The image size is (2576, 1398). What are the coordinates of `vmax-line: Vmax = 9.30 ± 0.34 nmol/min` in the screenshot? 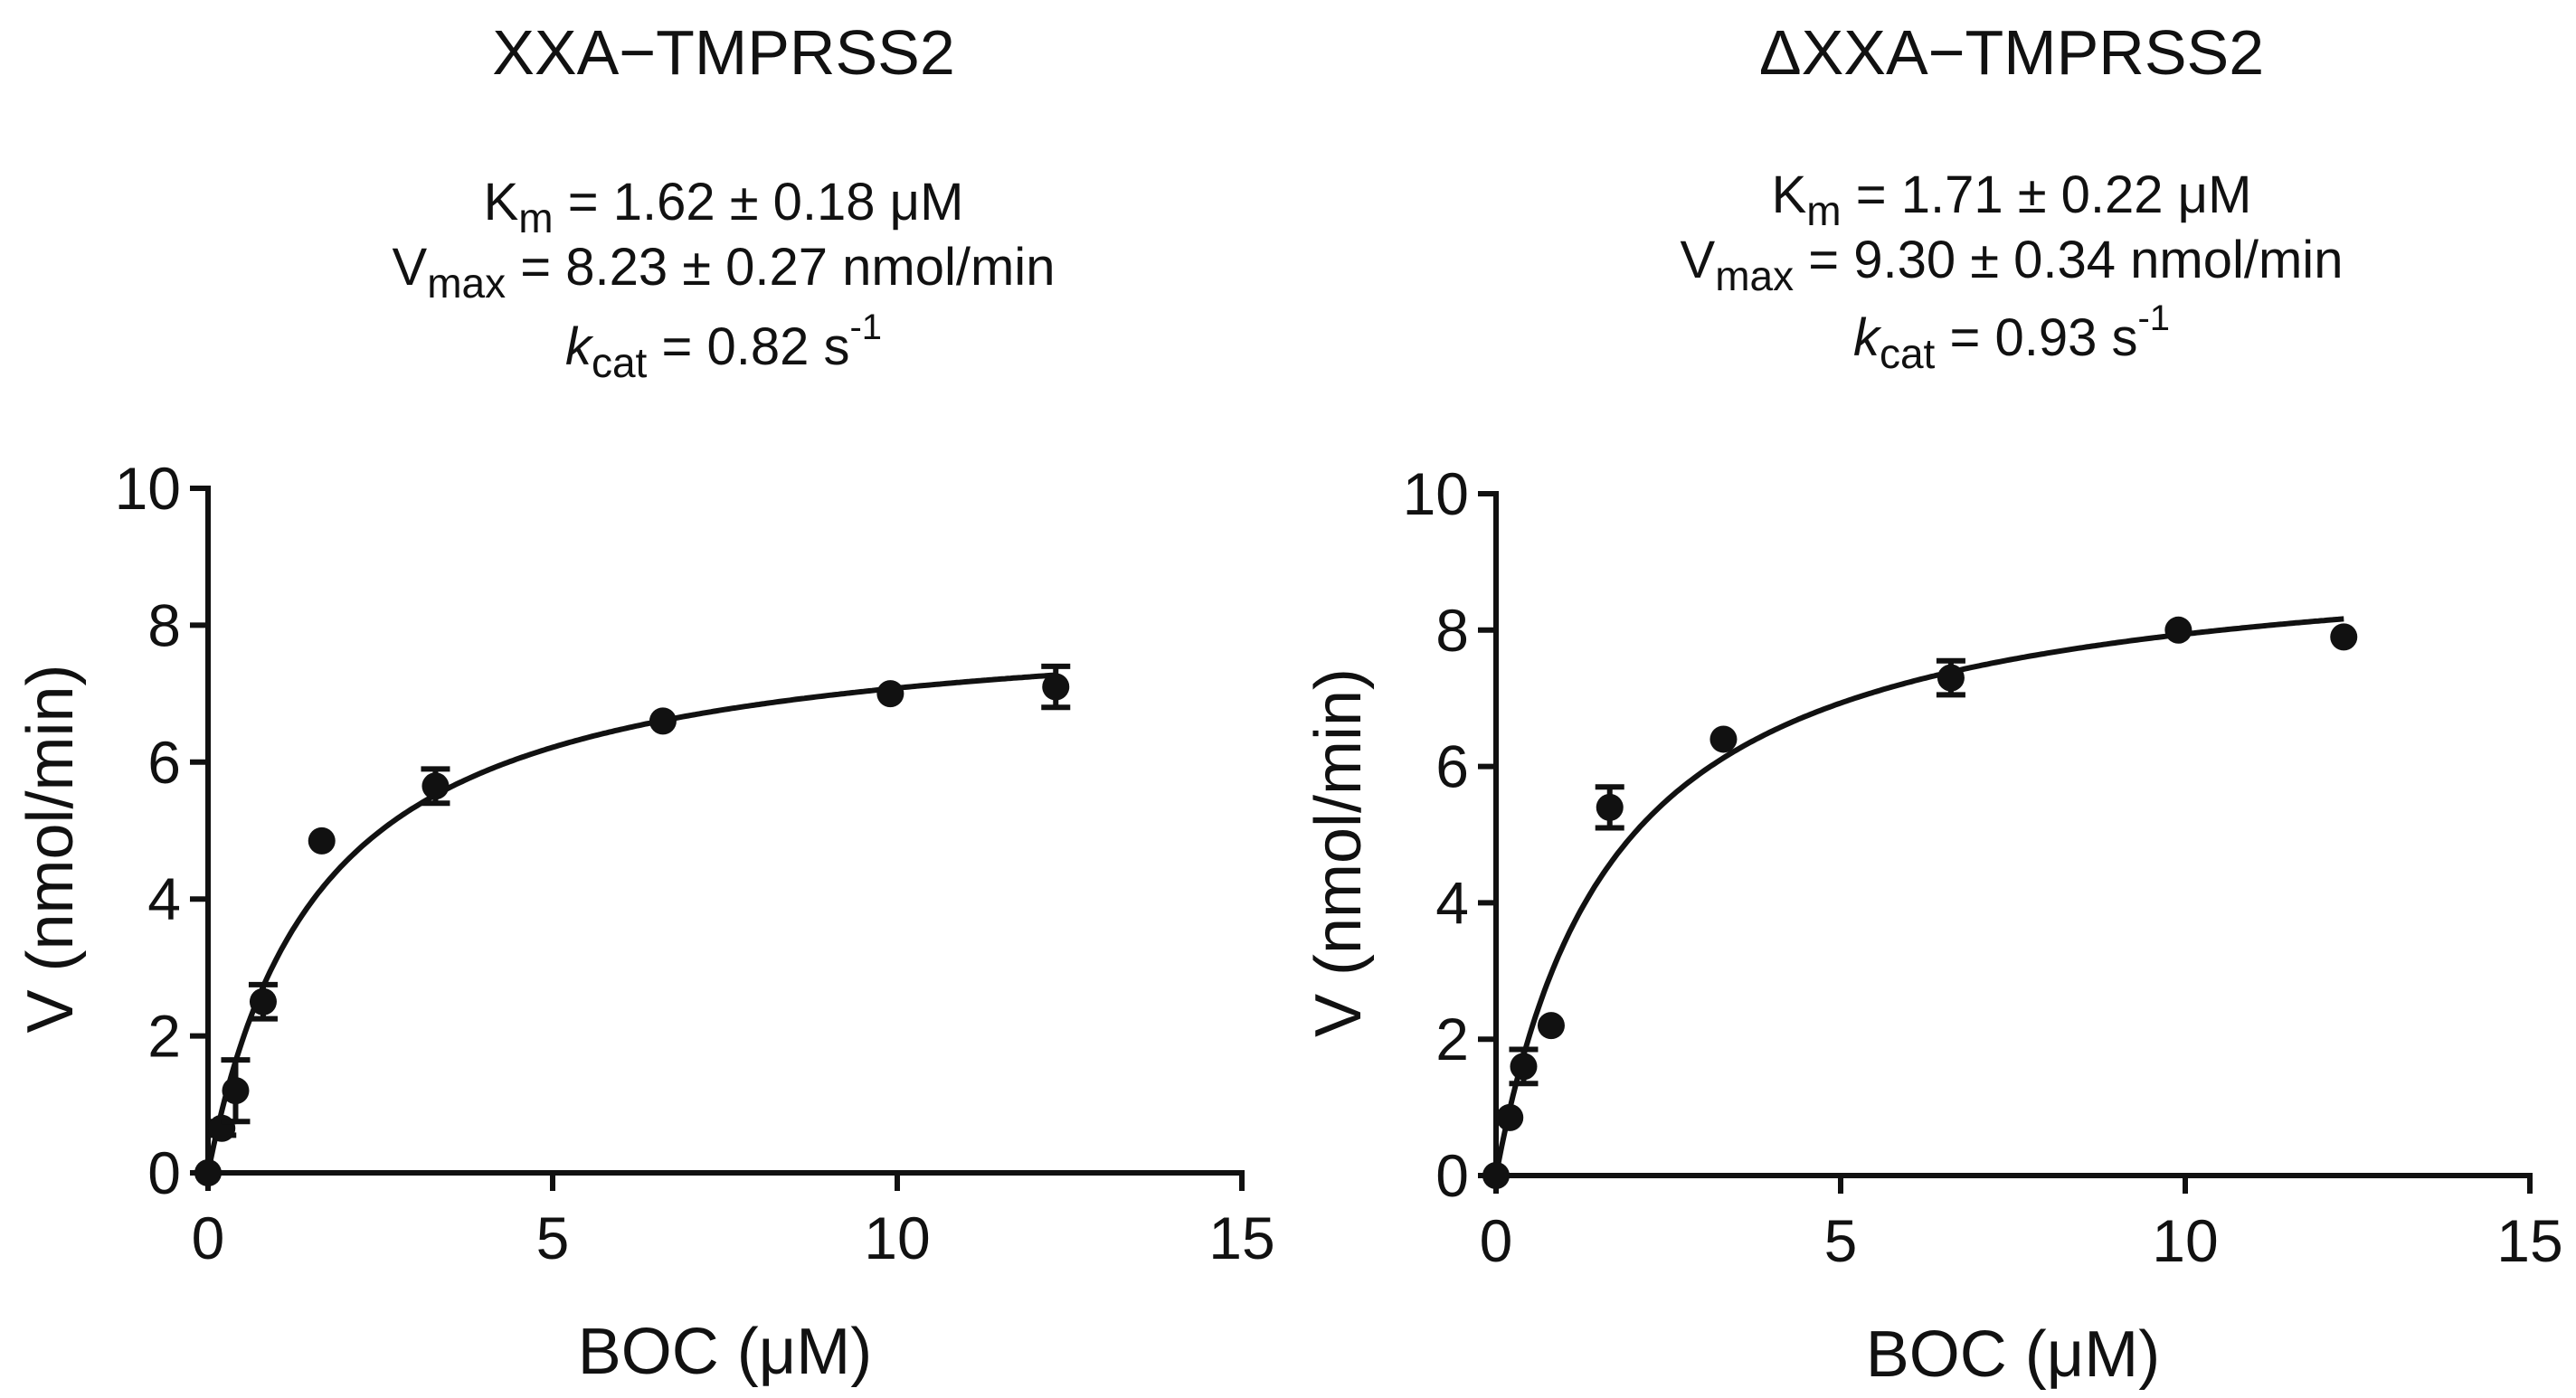 It's located at (2012, 263).